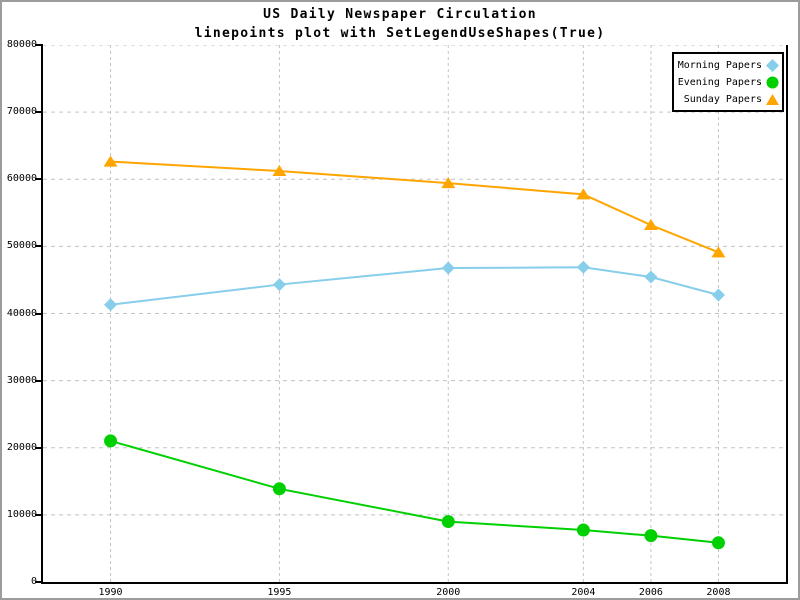 This screenshot has height=600, width=800. I want to click on legend-item-label: Evening Papers, so click(719, 82).